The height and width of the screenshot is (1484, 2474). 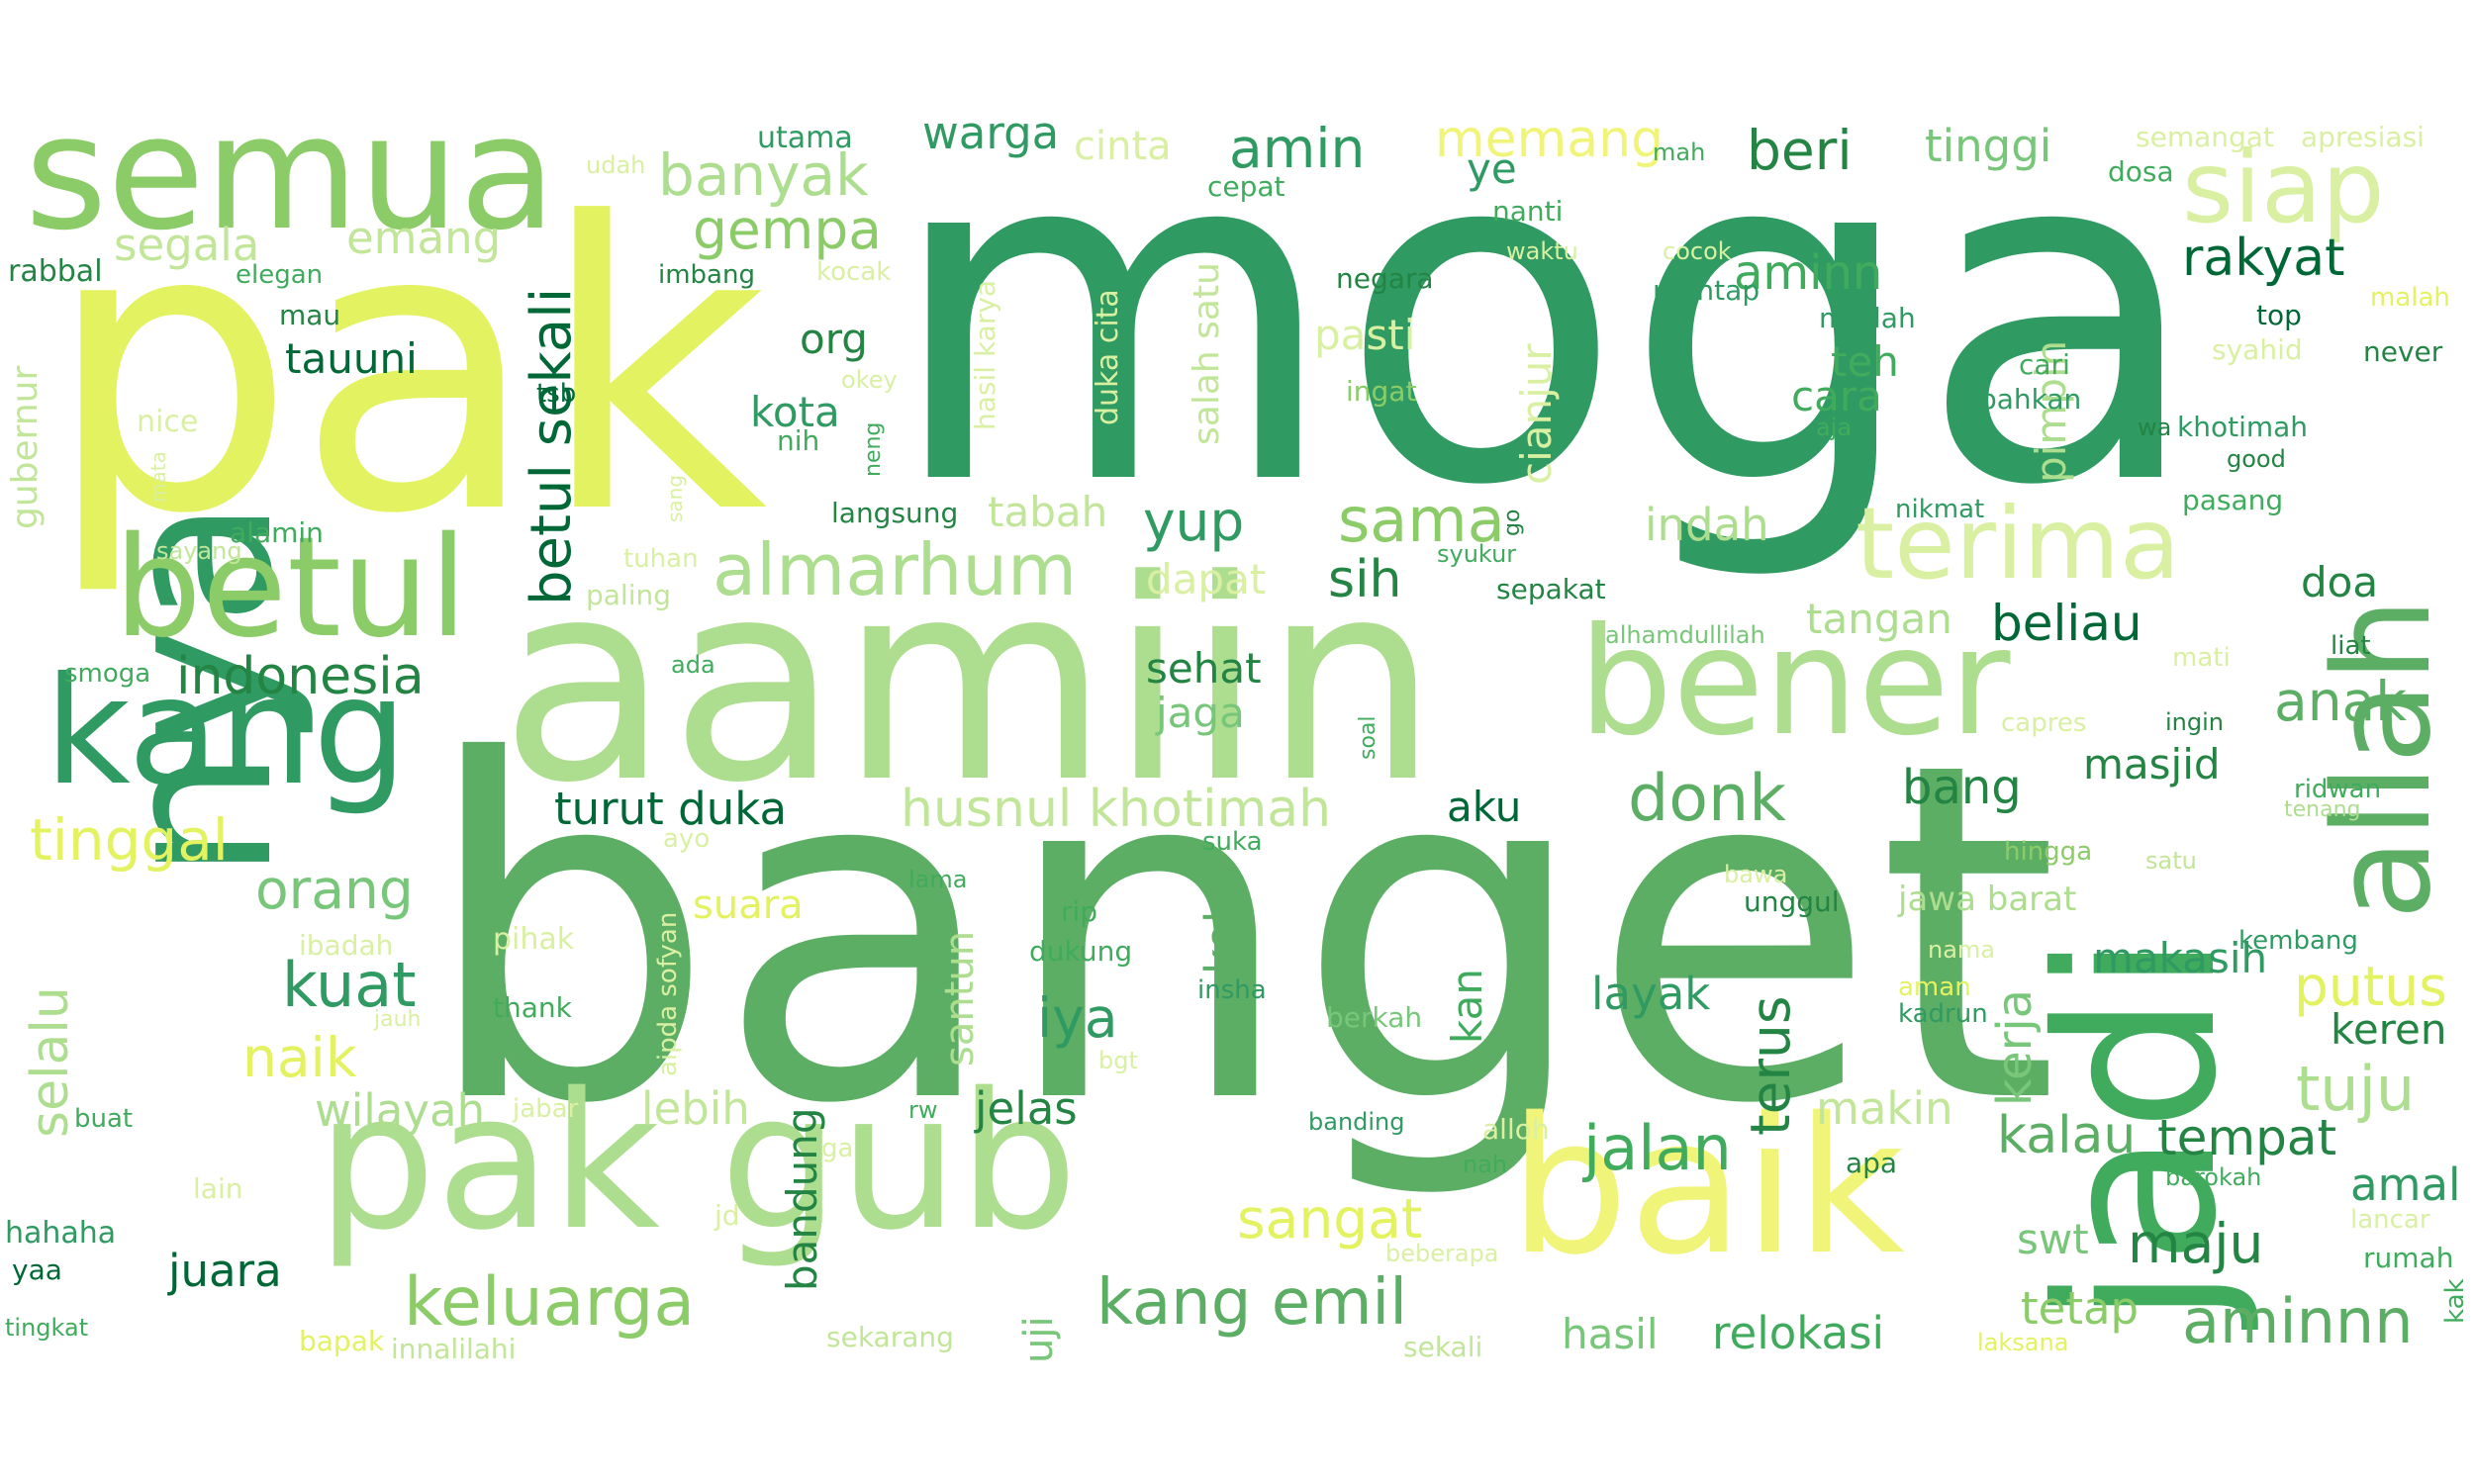 What do you see at coordinates (546, 1109) in the screenshot?
I see `word-jabar: jabar` at bounding box center [546, 1109].